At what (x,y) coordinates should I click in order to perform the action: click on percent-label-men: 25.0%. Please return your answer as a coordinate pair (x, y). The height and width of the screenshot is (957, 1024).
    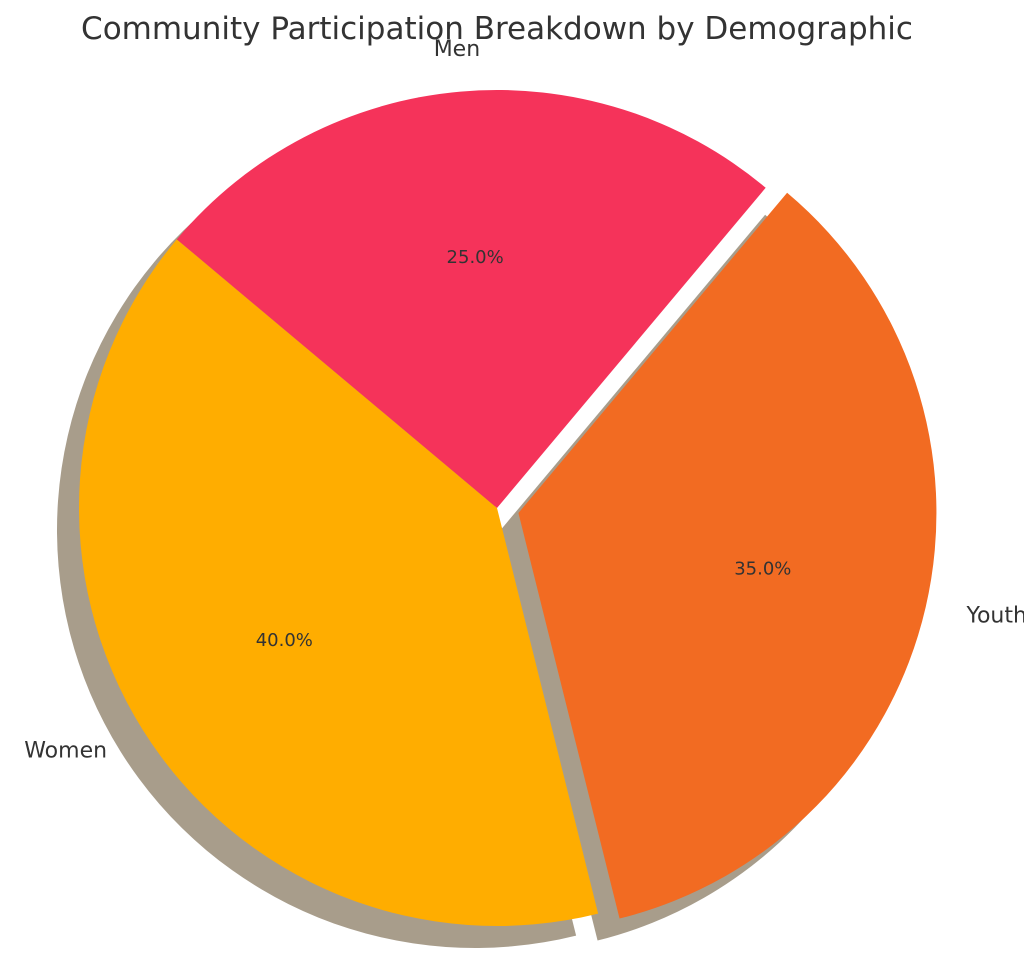
    Looking at the image, I should click on (475, 257).